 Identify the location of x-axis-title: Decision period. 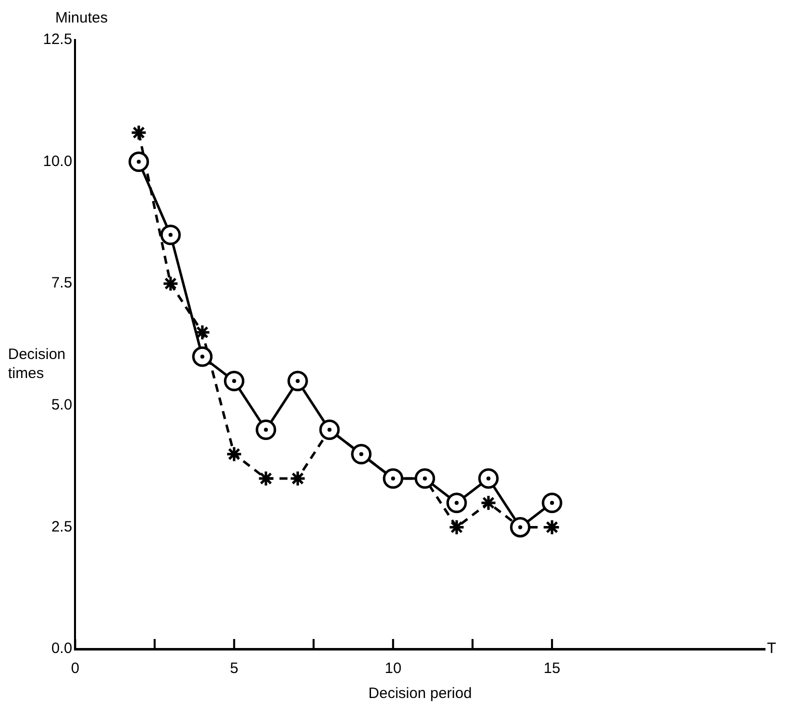
(420, 693).